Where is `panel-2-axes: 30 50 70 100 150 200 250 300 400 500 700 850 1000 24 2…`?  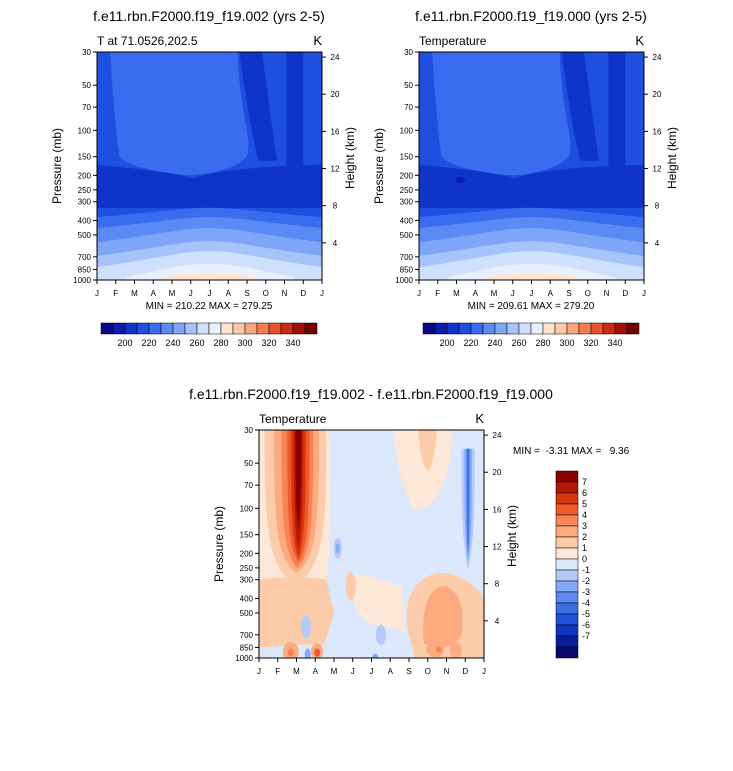
panel-2-axes: 30 50 70 100 150 200 250 300 400 500 700 850 1000 24 2… is located at coordinates (525, 173).